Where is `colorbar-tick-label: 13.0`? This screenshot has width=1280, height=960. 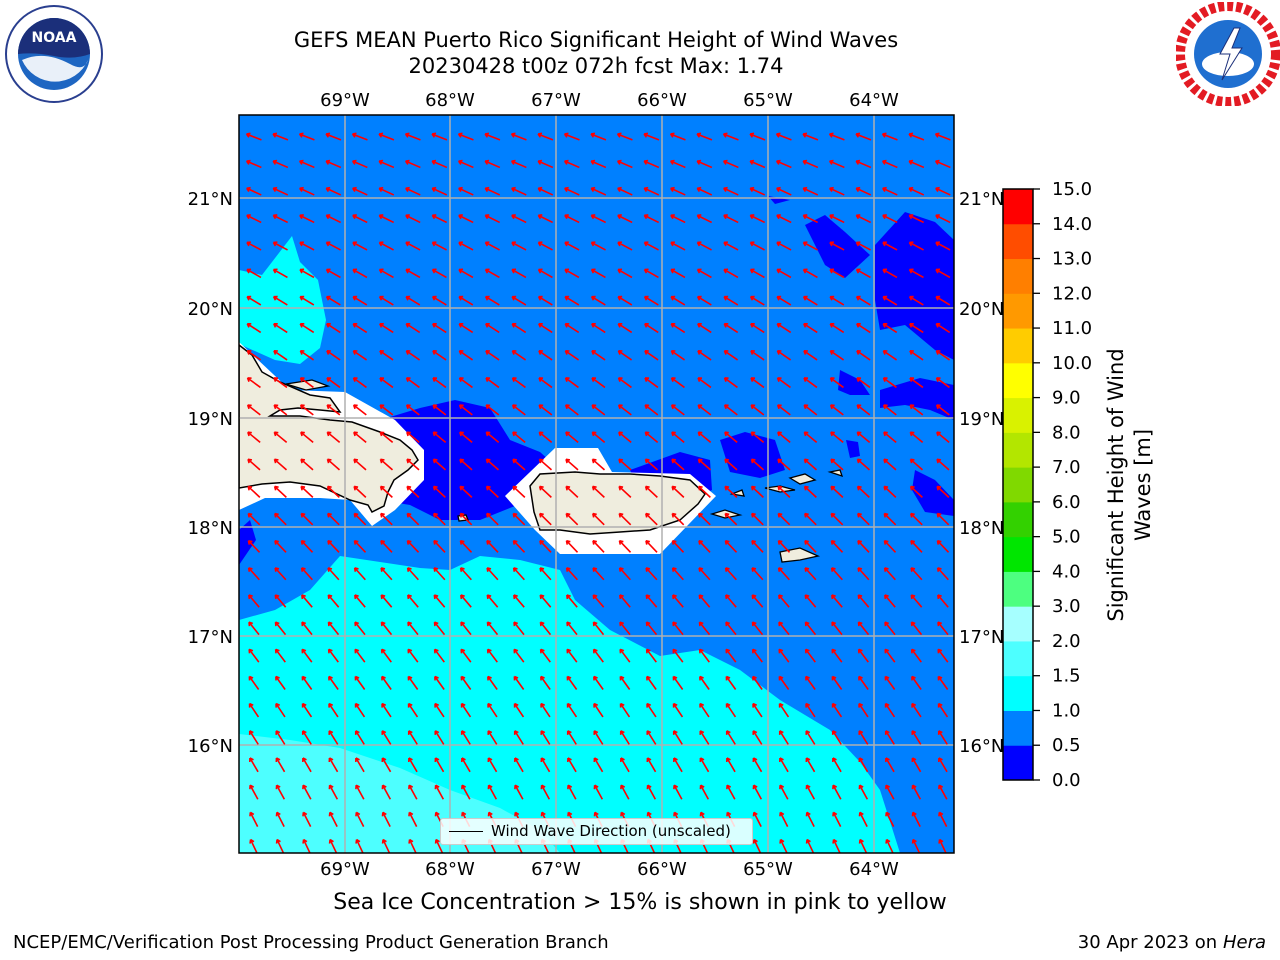 colorbar-tick-label: 13.0 is located at coordinates (1072, 259).